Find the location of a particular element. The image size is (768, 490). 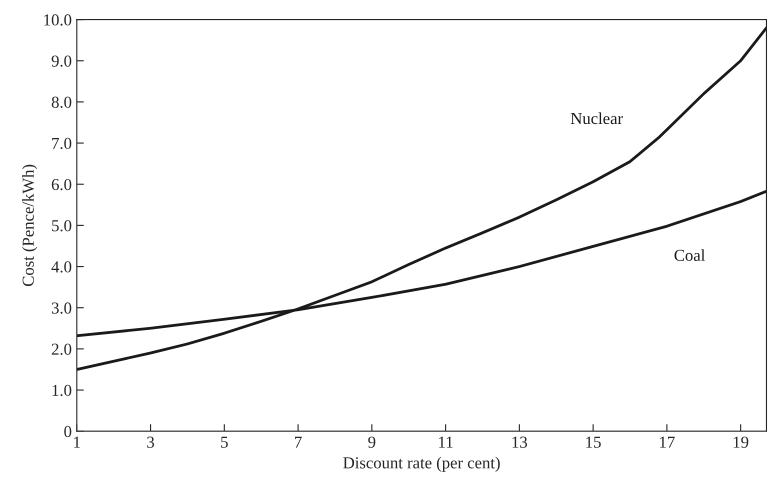

y-tick-label: 5.0 is located at coordinates (62, 226).